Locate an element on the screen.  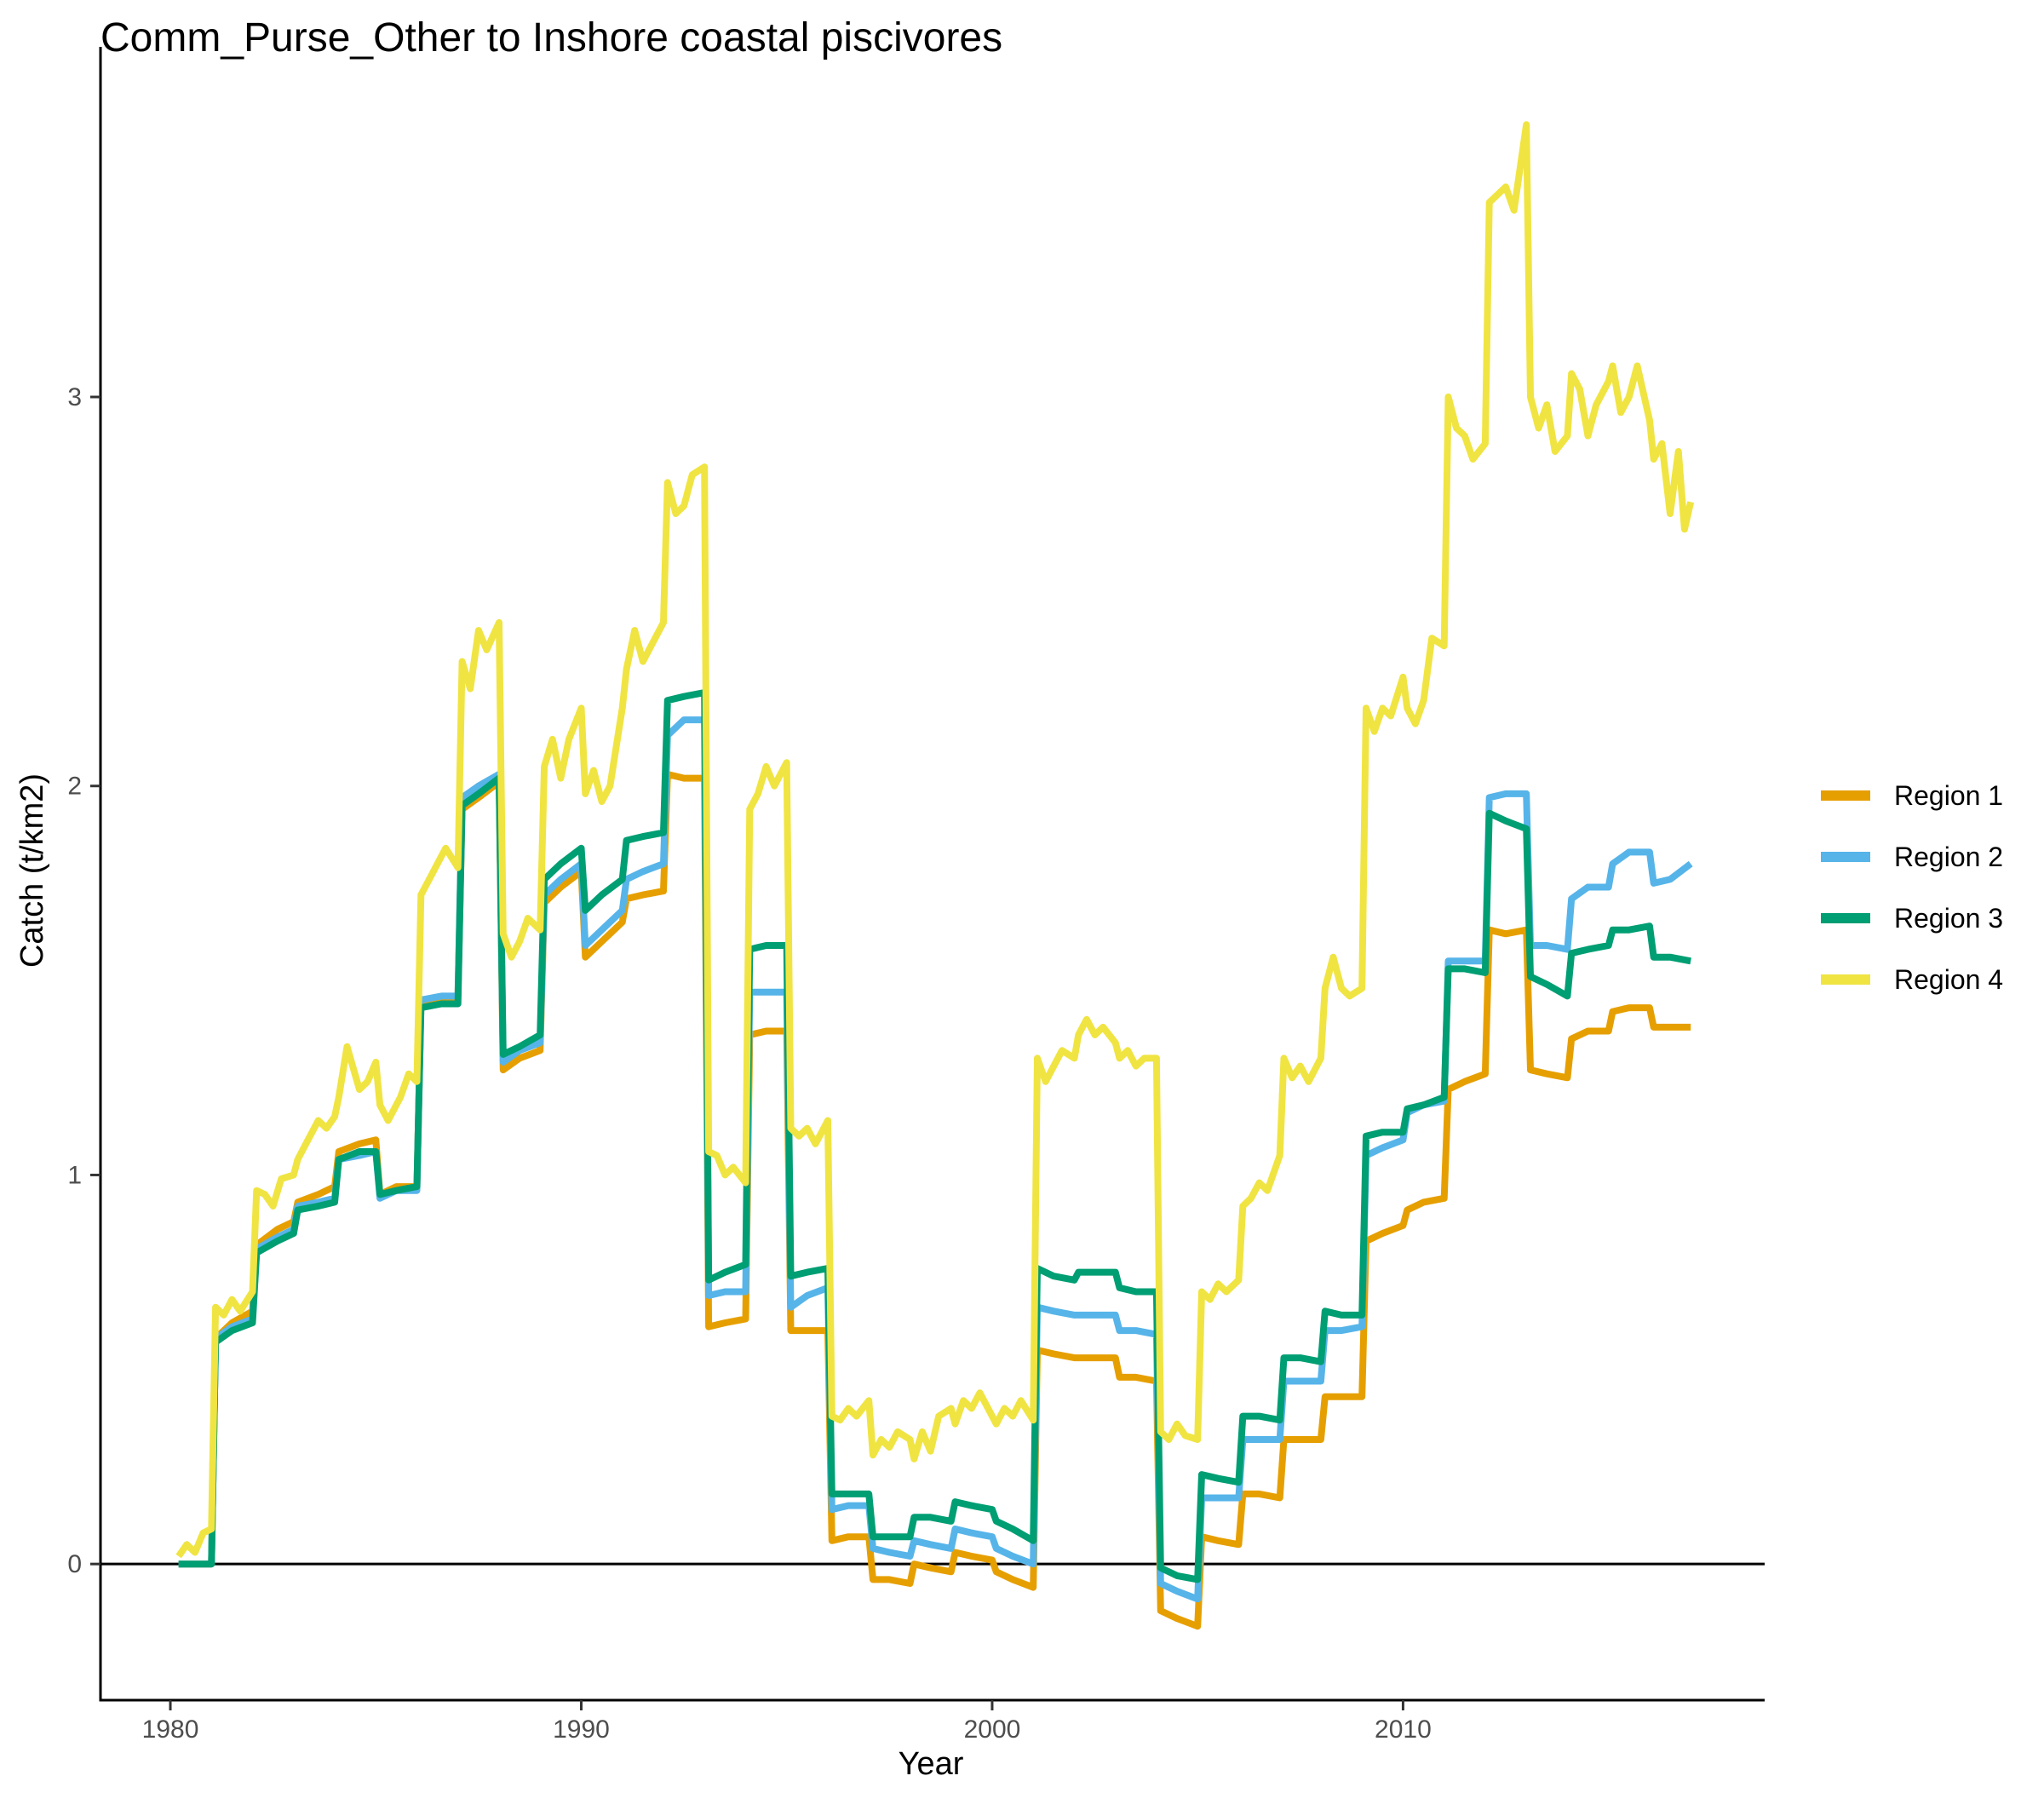
x-tick-label: 2000 is located at coordinates (992, 1730).